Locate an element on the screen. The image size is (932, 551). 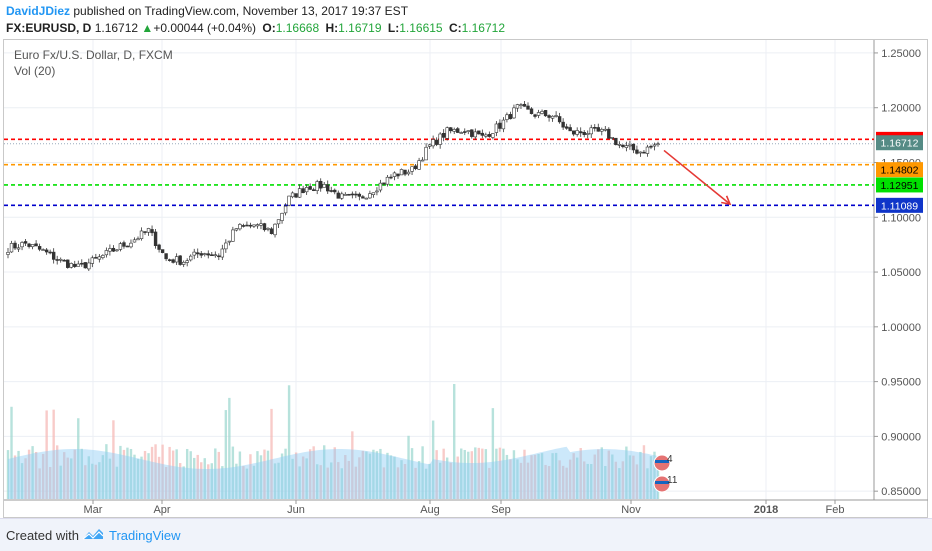
event-flag-stripe is located at coordinates (662, 461).